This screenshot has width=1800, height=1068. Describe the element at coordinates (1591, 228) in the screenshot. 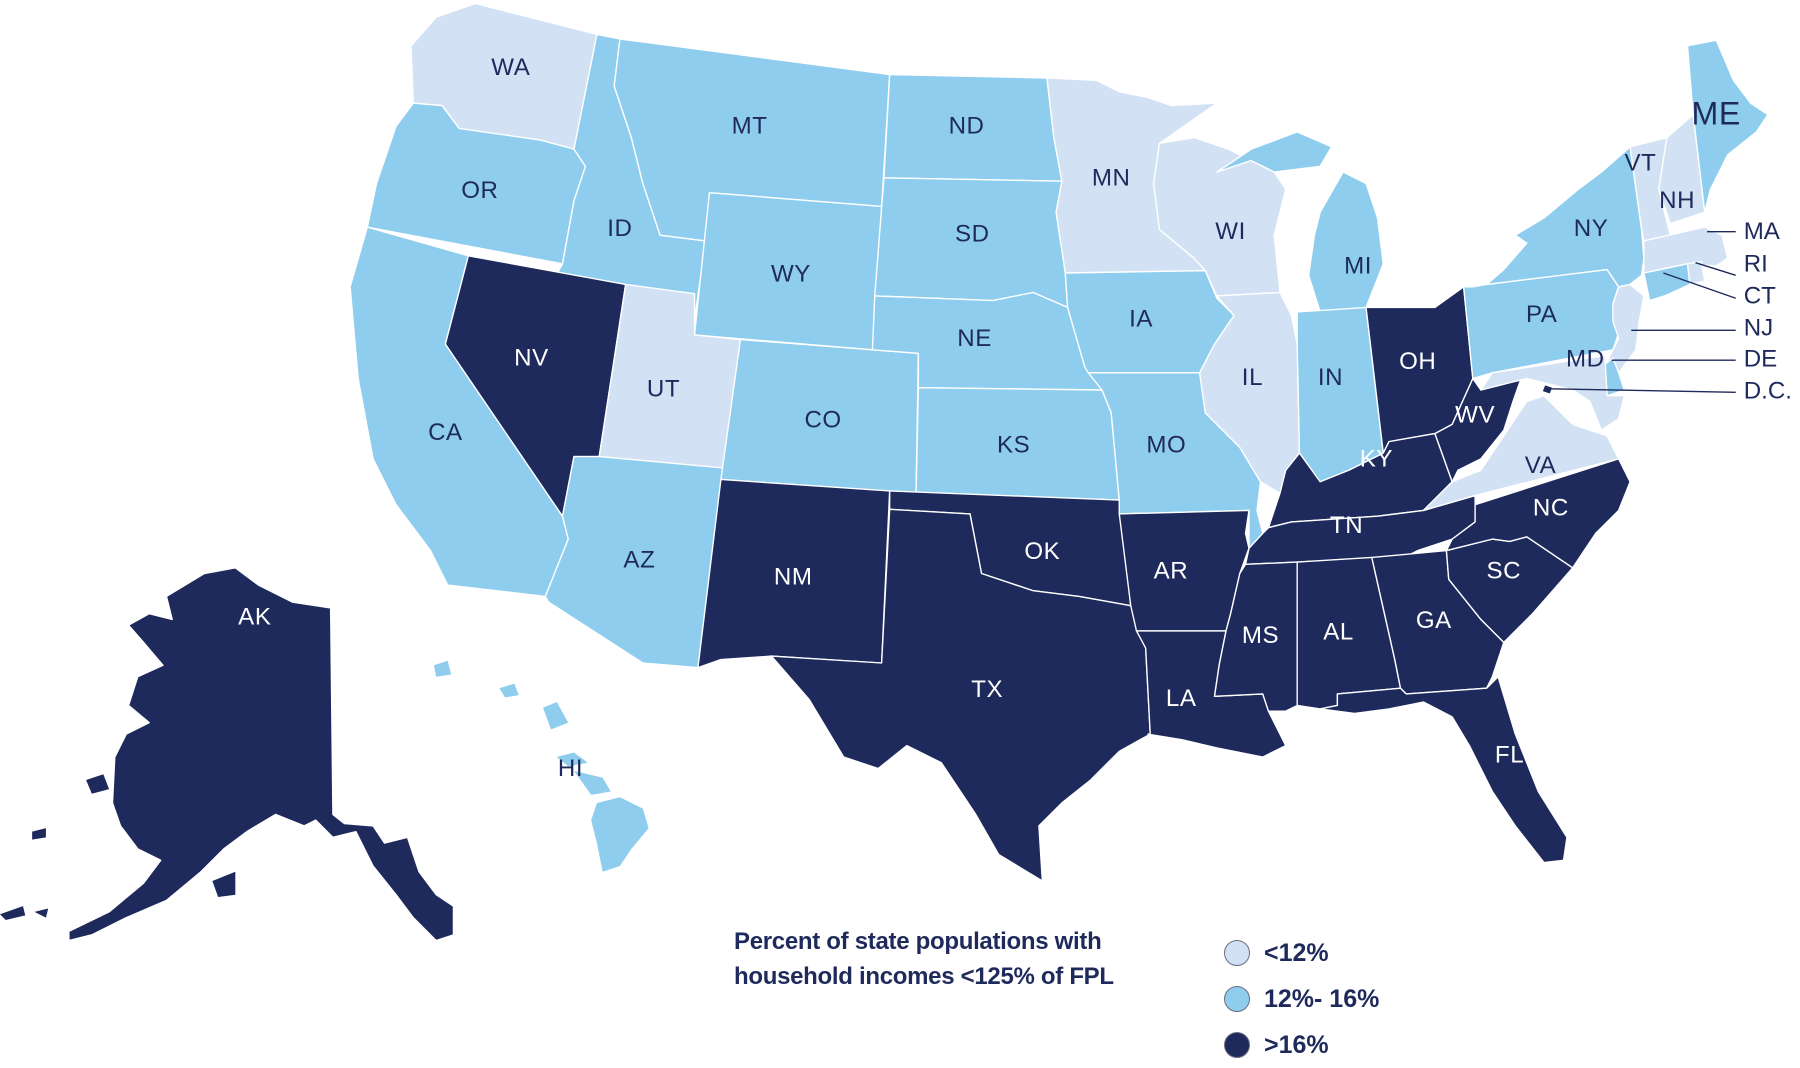

I see `label-NY: NY` at that location.